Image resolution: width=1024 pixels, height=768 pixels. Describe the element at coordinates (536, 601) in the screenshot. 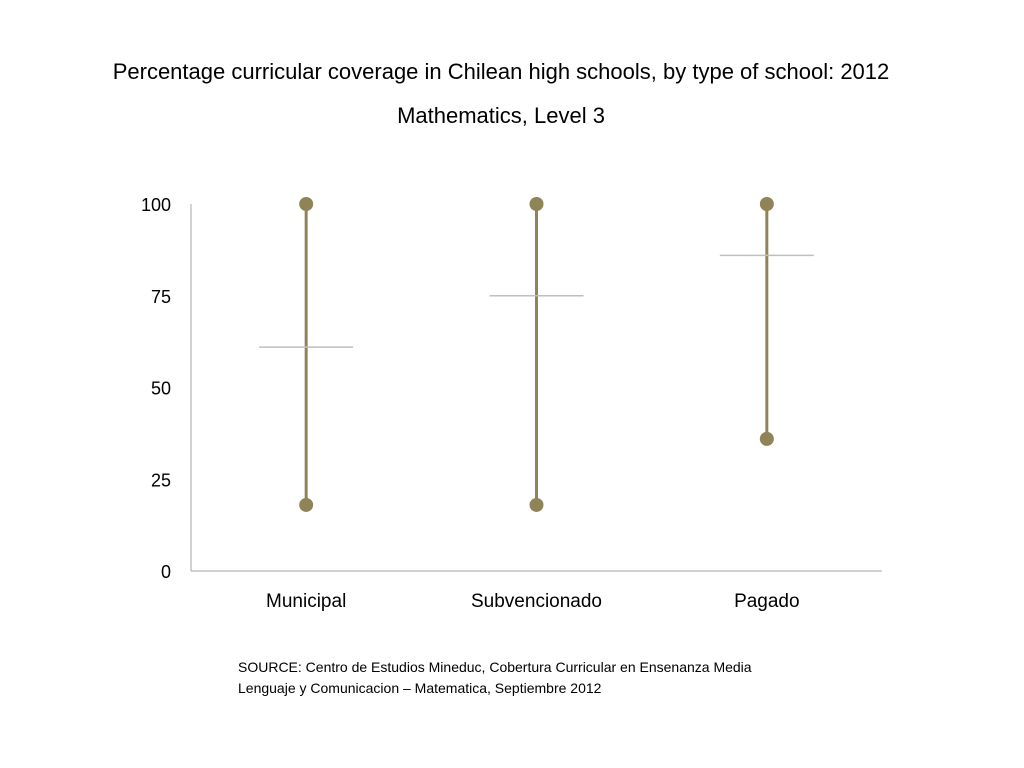

I see `x-category-label: Subvencionado` at that location.